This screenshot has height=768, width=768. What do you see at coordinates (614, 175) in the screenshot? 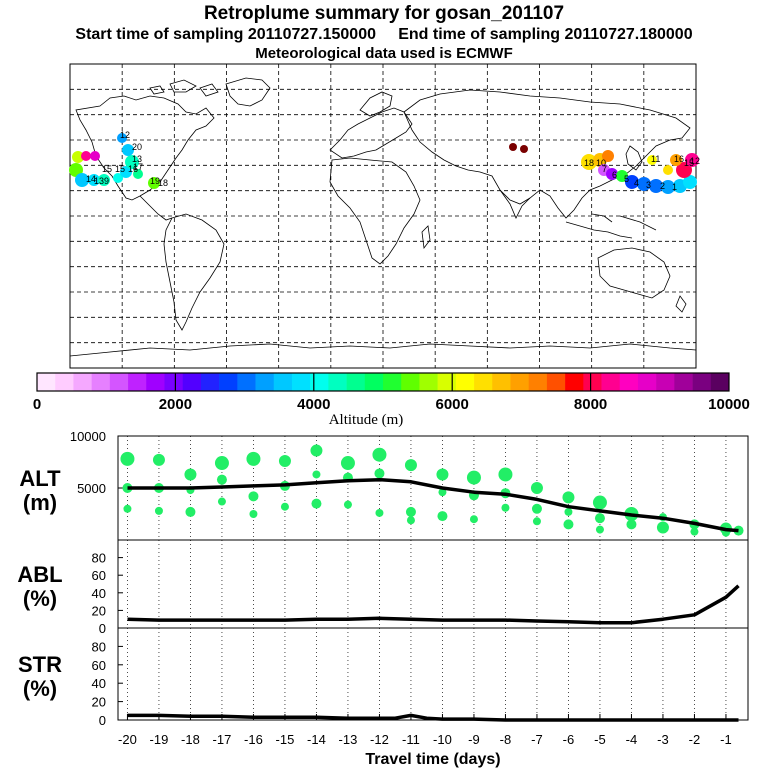
I see `east-cluster-label: 6` at bounding box center [614, 175].